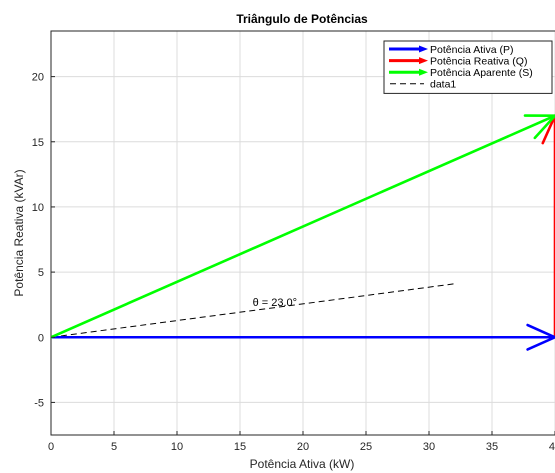 Image resolution: width=555 pixels, height=473 pixels. I want to click on x-tick-label: 40, so click(552, 447).